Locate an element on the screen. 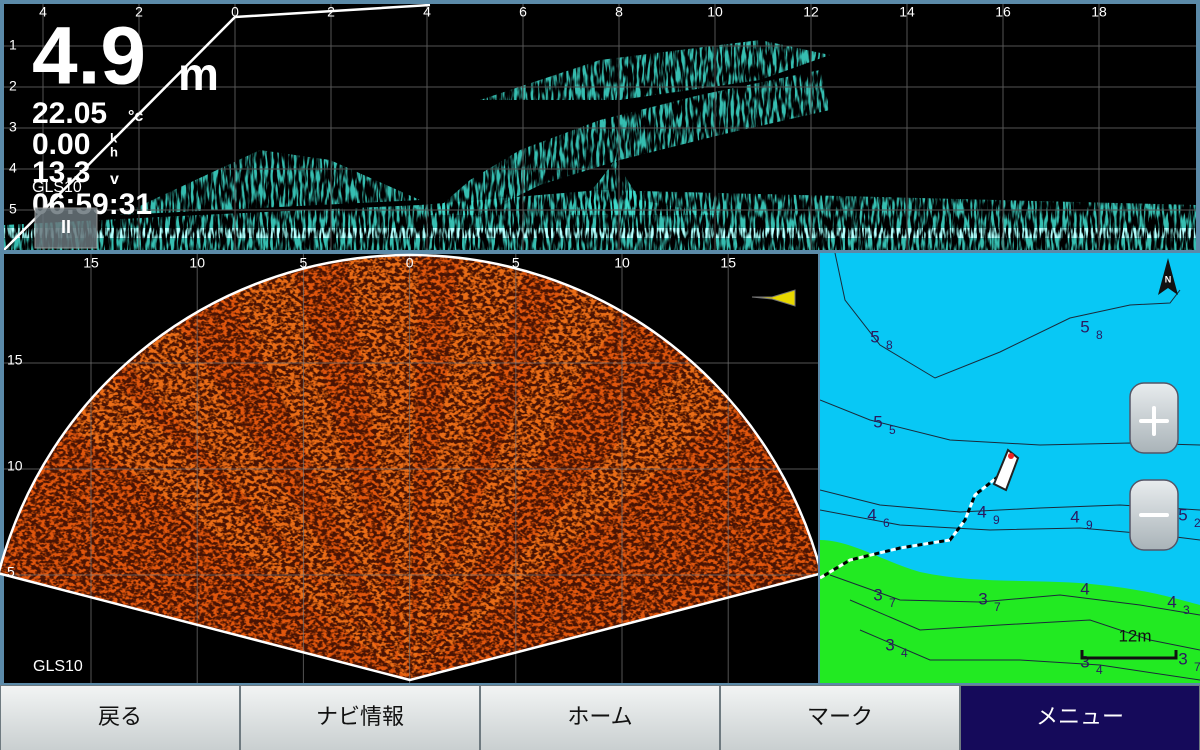 The image size is (1200, 750). x-tick-label: 6 is located at coordinates (523, 12).